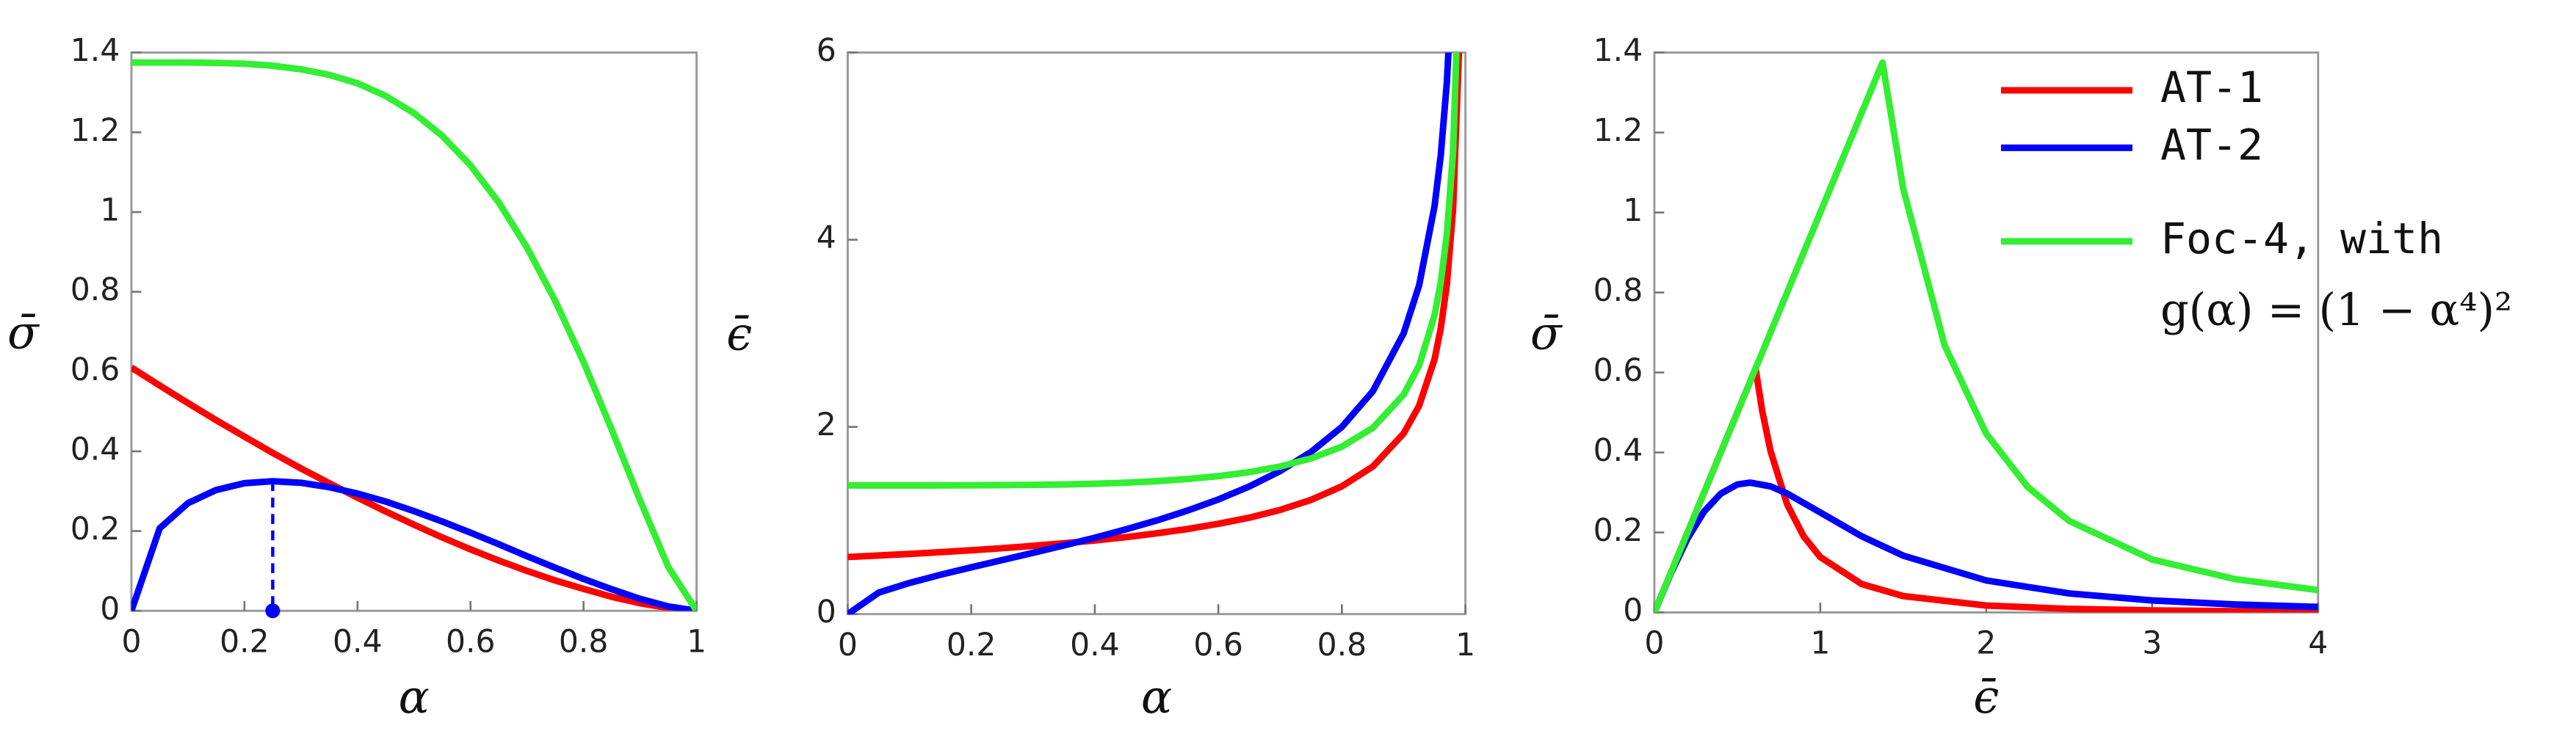  What do you see at coordinates (739, 334) in the screenshot?
I see `y-axis-label: ϵ̄` at bounding box center [739, 334].